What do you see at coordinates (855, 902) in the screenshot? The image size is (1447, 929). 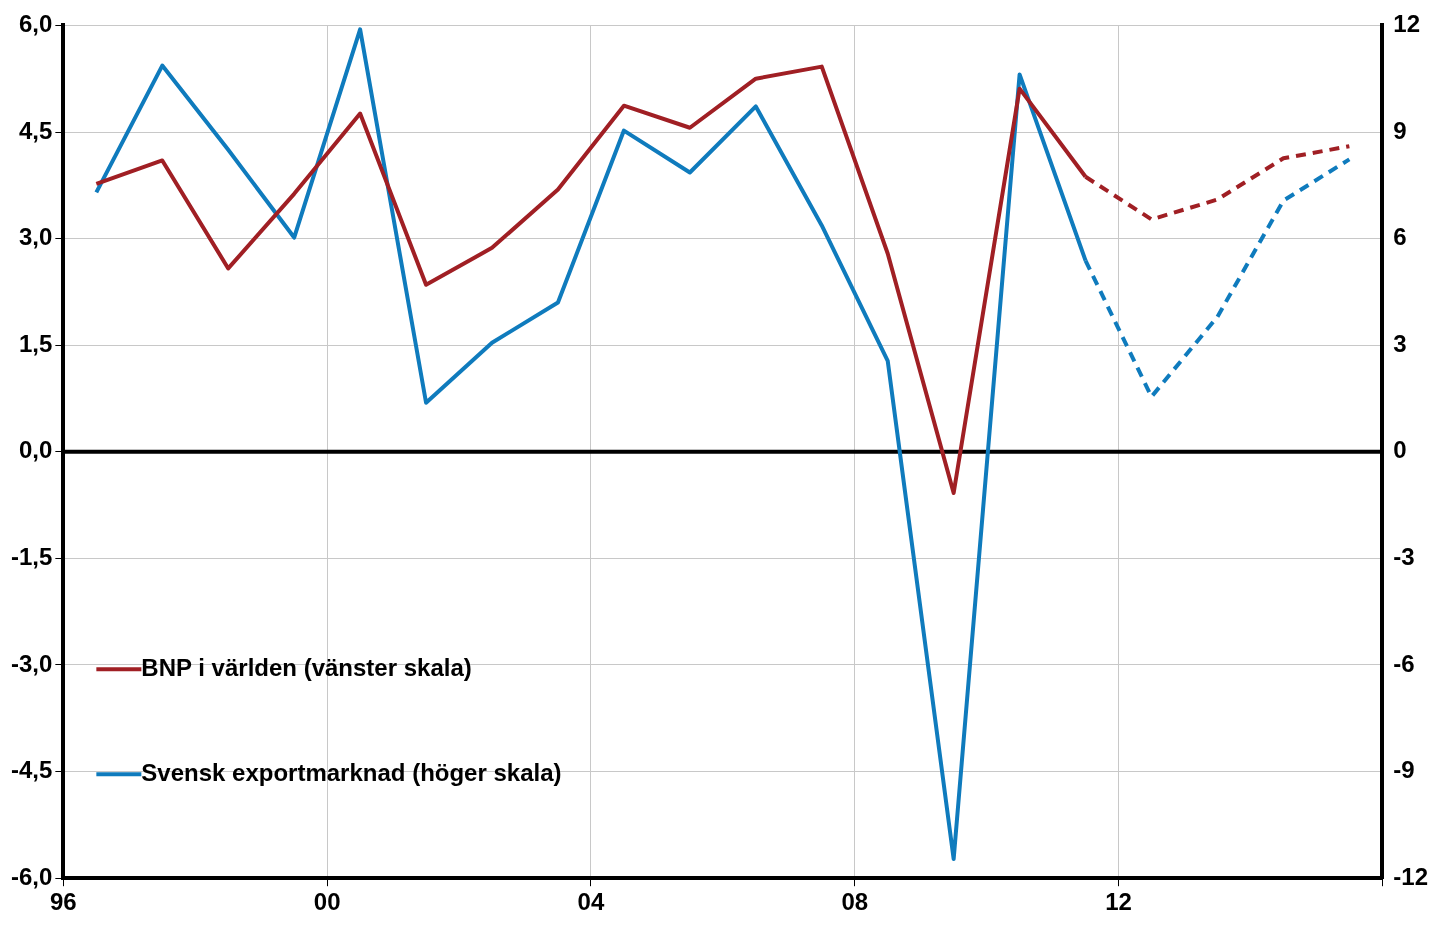 I see `x-tick-label: 08` at bounding box center [855, 902].